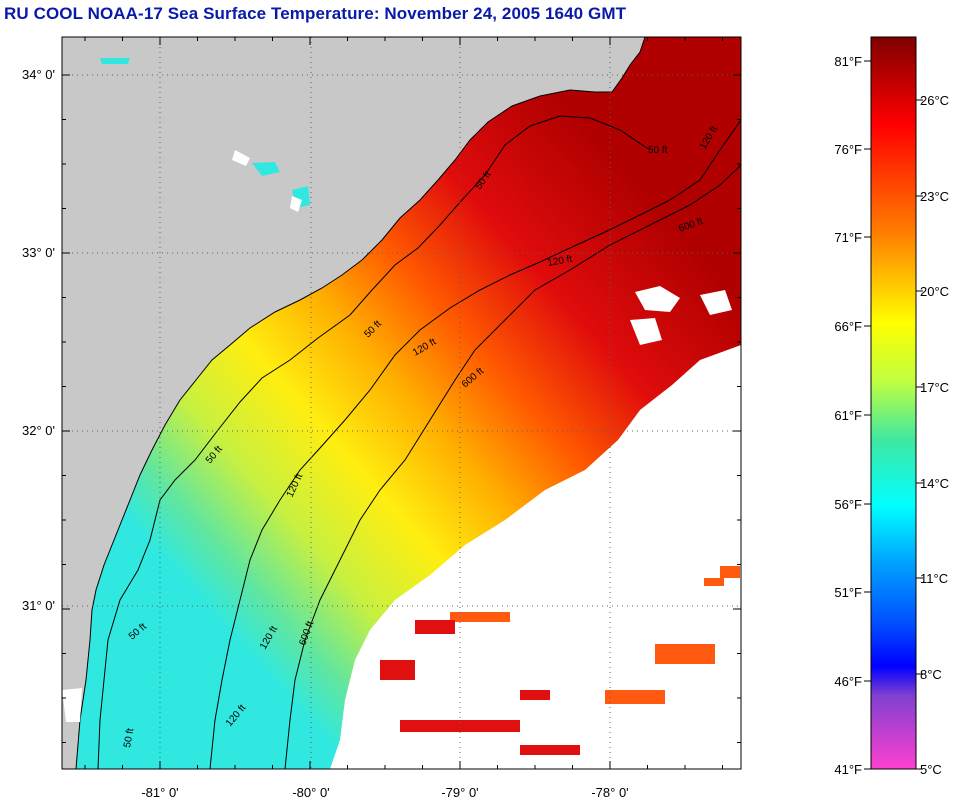  I want to click on cb-f-56: 56°F, so click(848, 504).